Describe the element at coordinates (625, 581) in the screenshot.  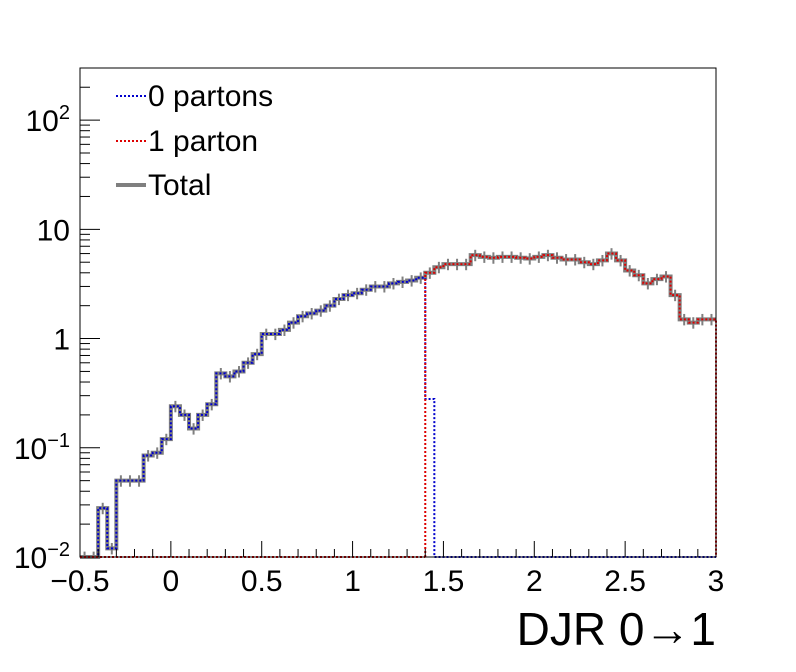
I see `x-tick-label: 2.5` at that location.